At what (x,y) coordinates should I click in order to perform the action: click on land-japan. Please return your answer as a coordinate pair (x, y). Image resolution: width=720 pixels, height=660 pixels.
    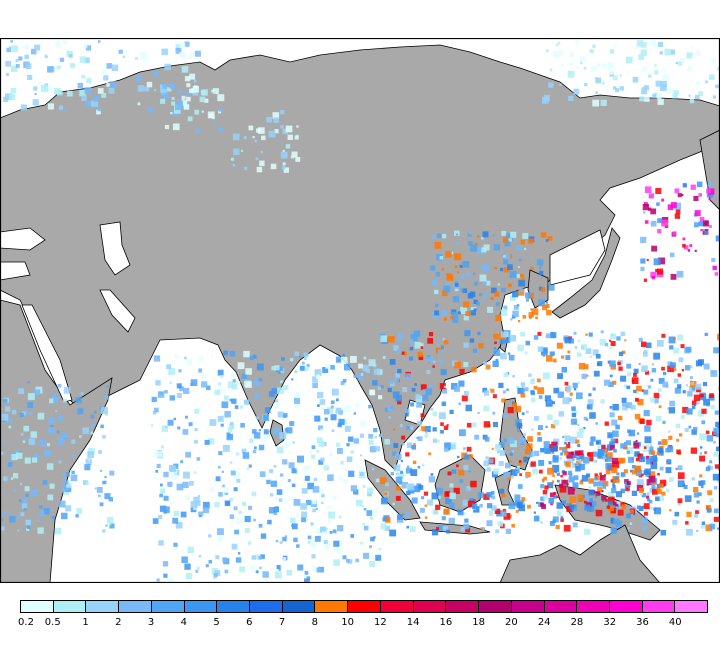
    Looking at the image, I should click on (586, 273).